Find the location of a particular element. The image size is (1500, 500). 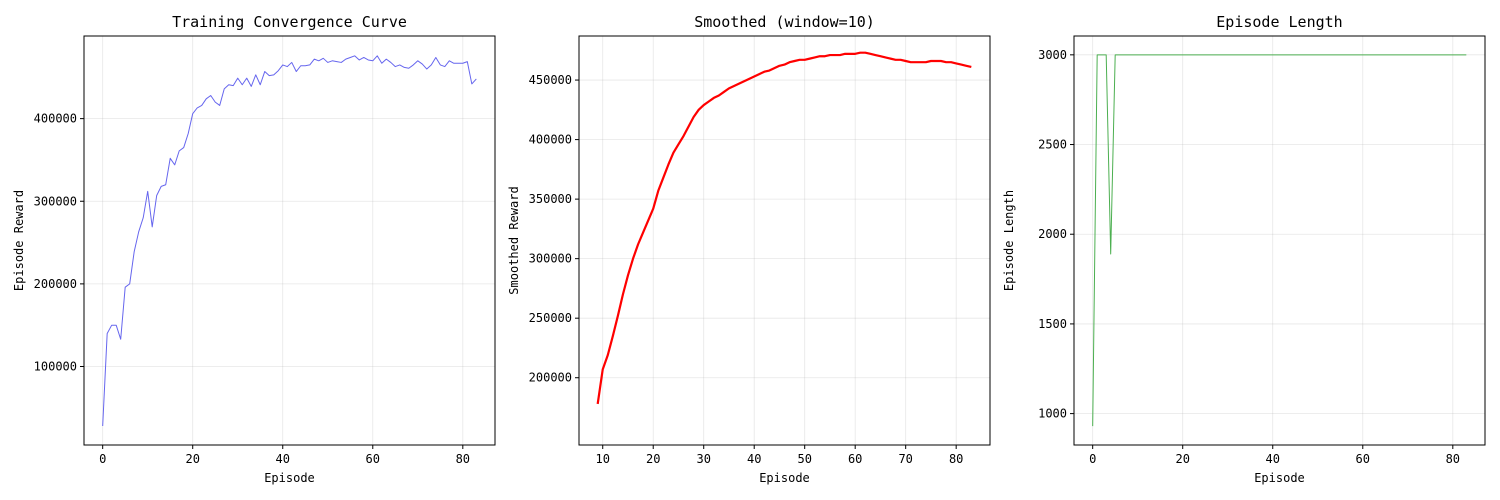

chart-title: Smoothed (window=10) is located at coordinates (784, 22).